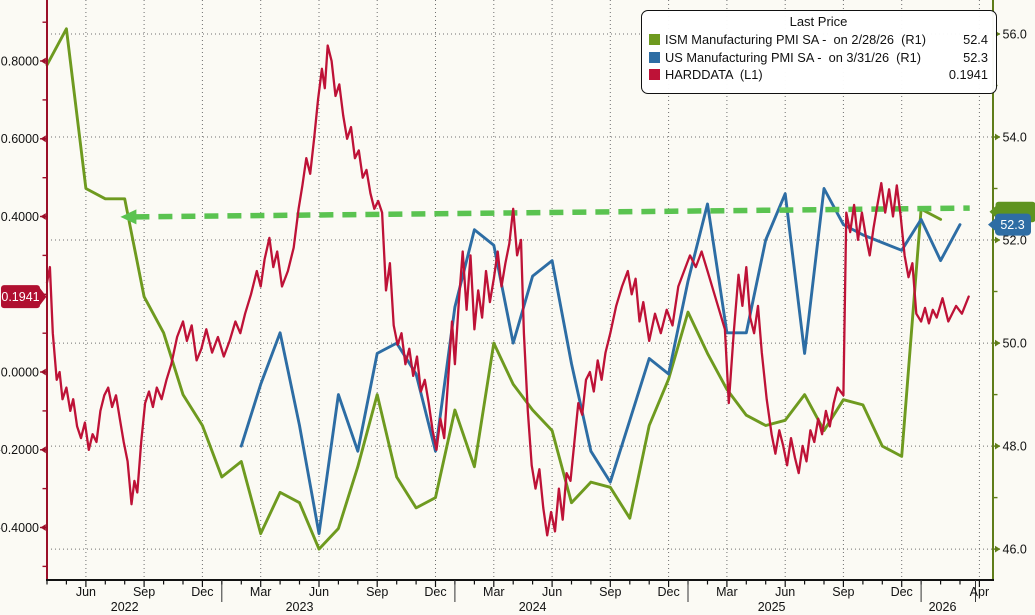 The width and height of the screenshot is (1035, 615). I want to click on left-axis-tick-label: 0.4000, so click(20, 217).